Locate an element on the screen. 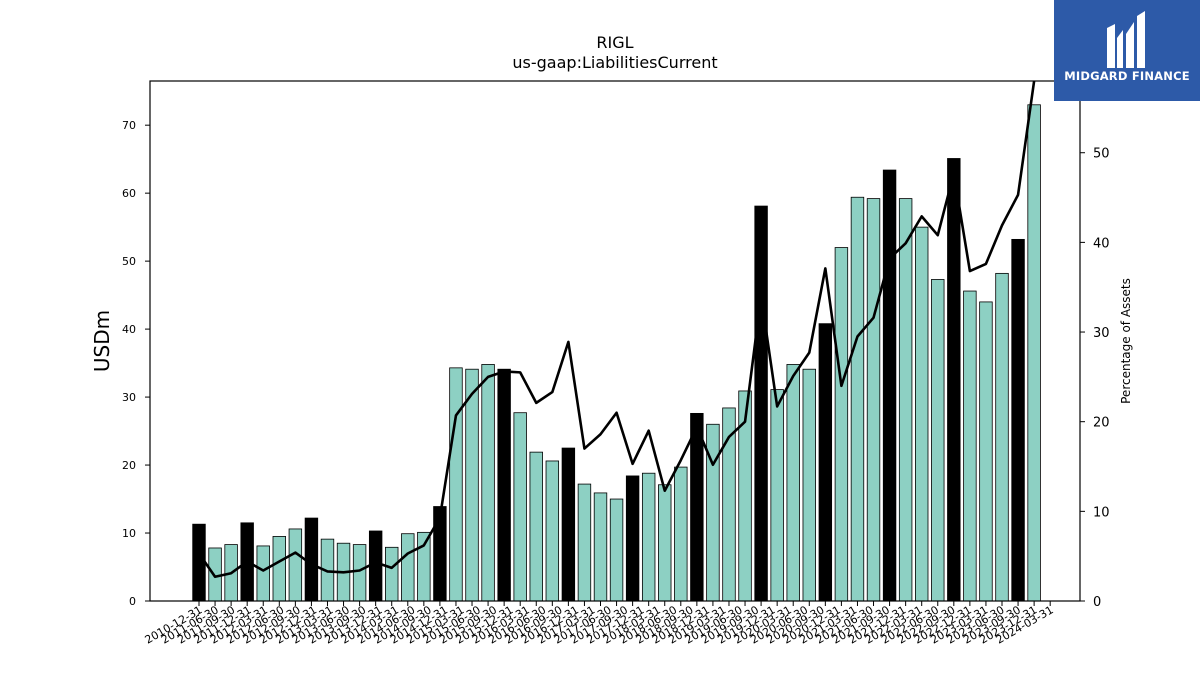  chart-subtitle: us-gaap:LiabilitiesCurrent is located at coordinates (614, 62).